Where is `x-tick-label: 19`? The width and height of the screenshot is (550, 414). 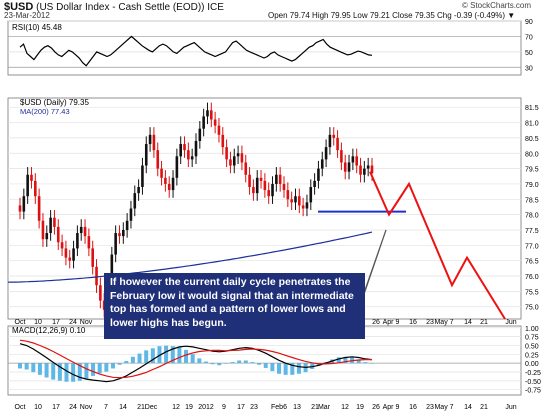
x-tick-label: 19 is located at coordinates (360, 407).